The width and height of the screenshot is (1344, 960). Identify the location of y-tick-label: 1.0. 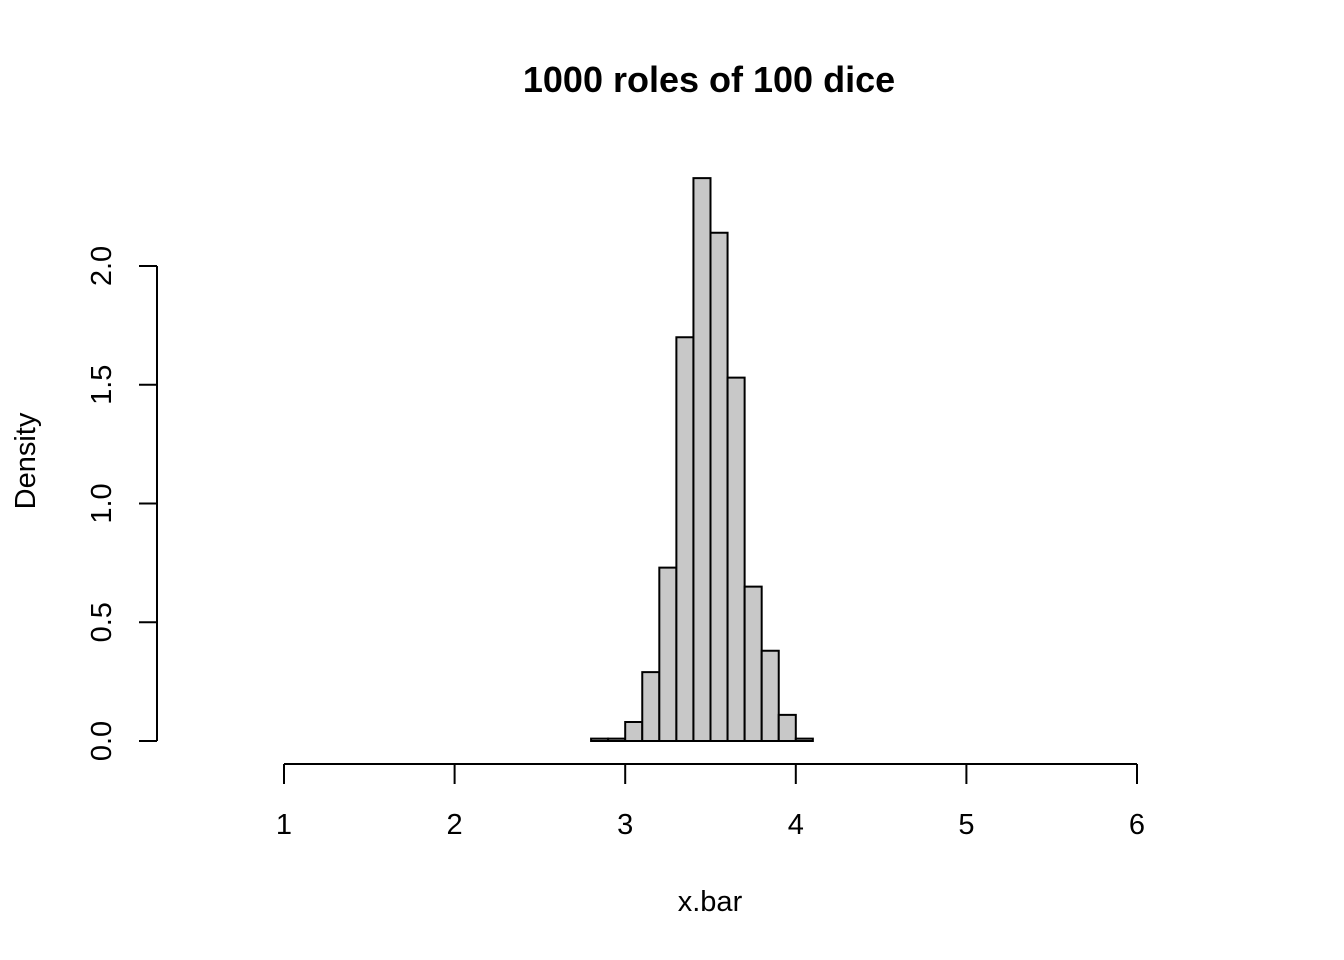
(102, 503).